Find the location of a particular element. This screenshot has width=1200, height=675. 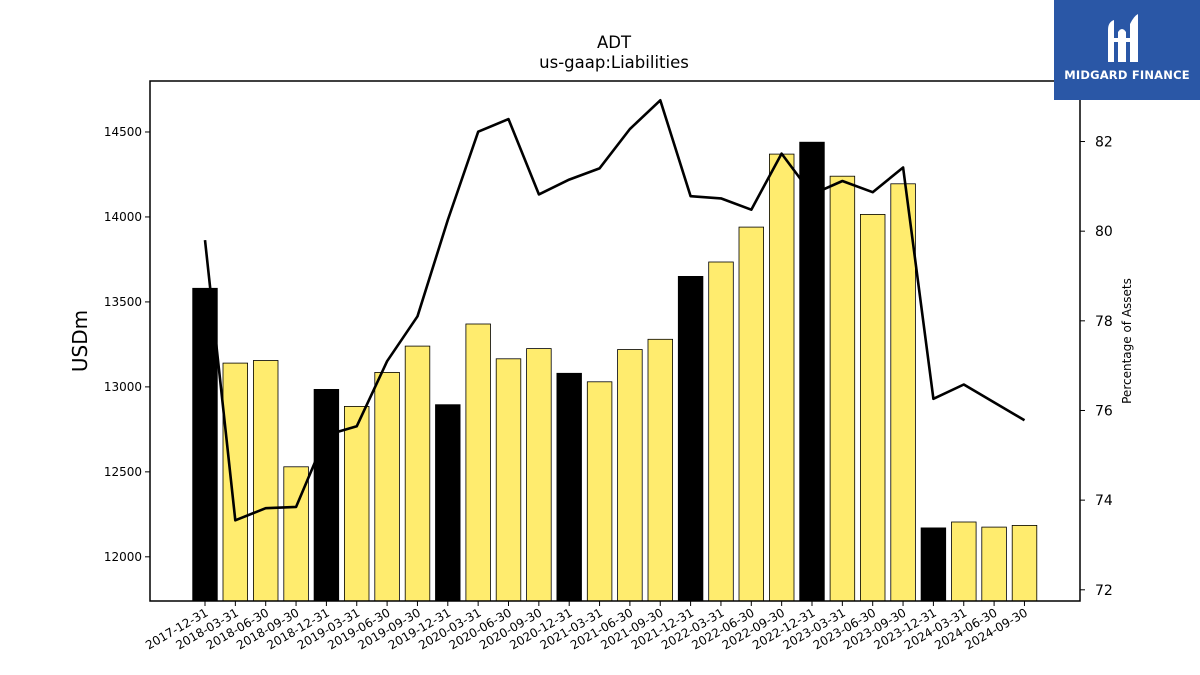

y-tick-label: 14500 is located at coordinates (123, 132).